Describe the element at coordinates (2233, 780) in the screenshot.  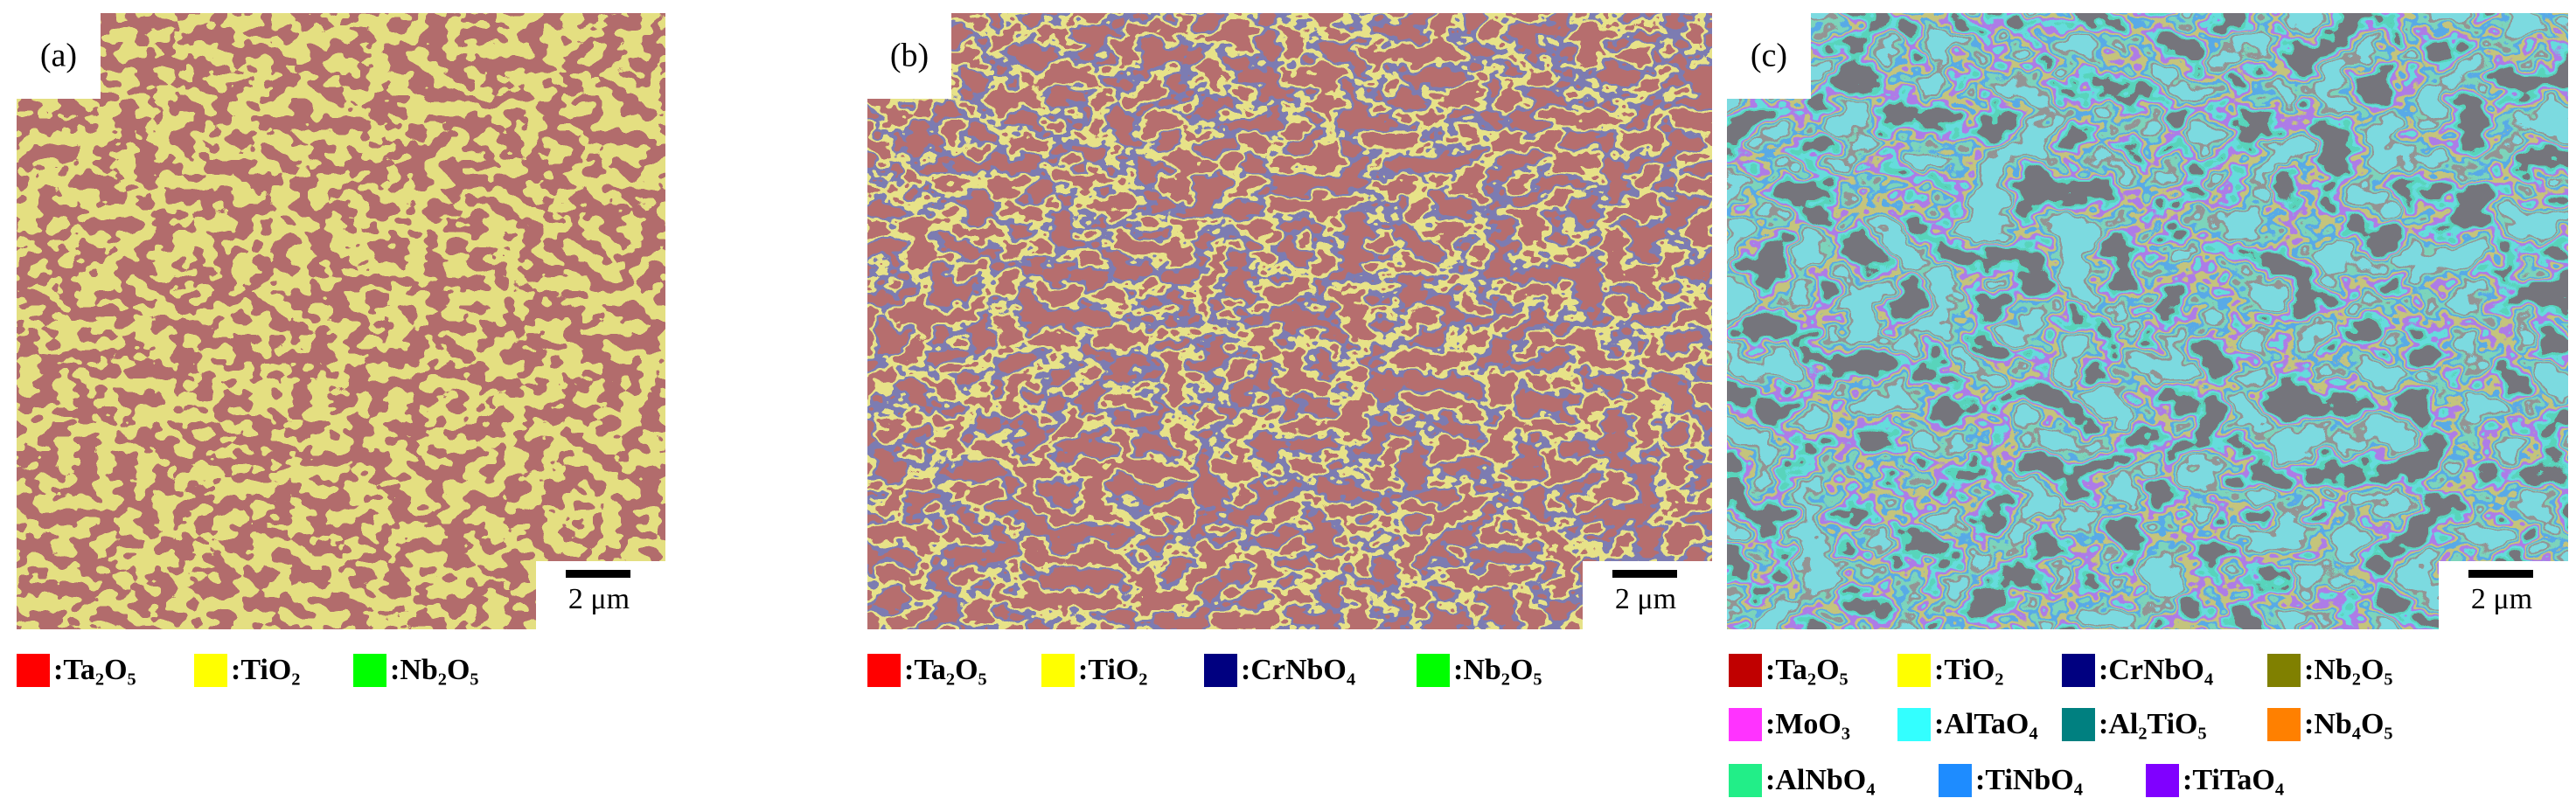
I see `legend-label: :TiTaO₄` at that location.